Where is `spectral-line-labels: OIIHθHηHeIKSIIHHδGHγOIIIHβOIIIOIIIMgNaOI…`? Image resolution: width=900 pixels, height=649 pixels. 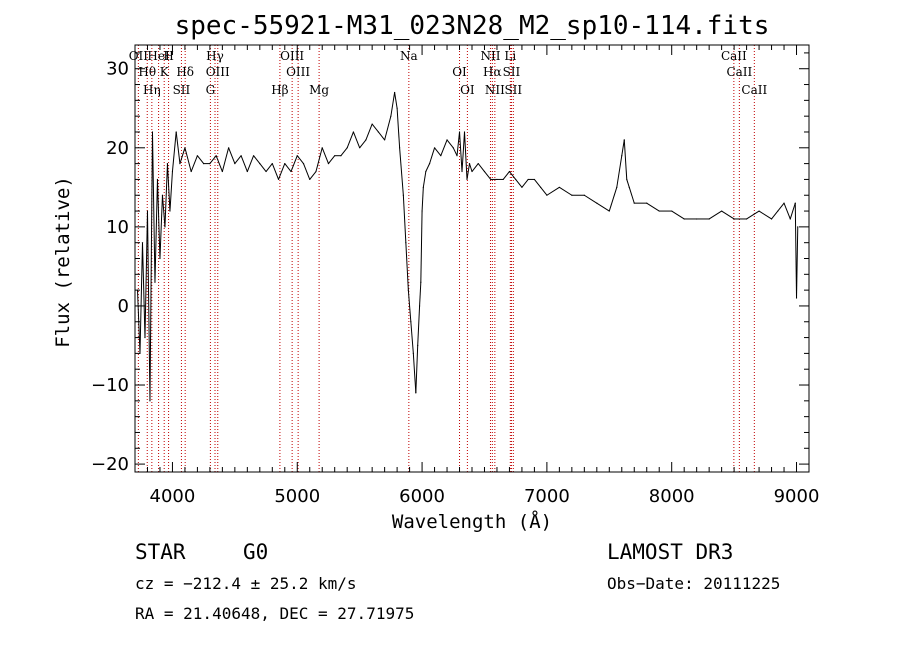
spectral-line-labels: OIIHθHηHeIKSIIHHδGHγOIIIHβOIIIOIIIMgNaOI… is located at coordinates (448, 73).